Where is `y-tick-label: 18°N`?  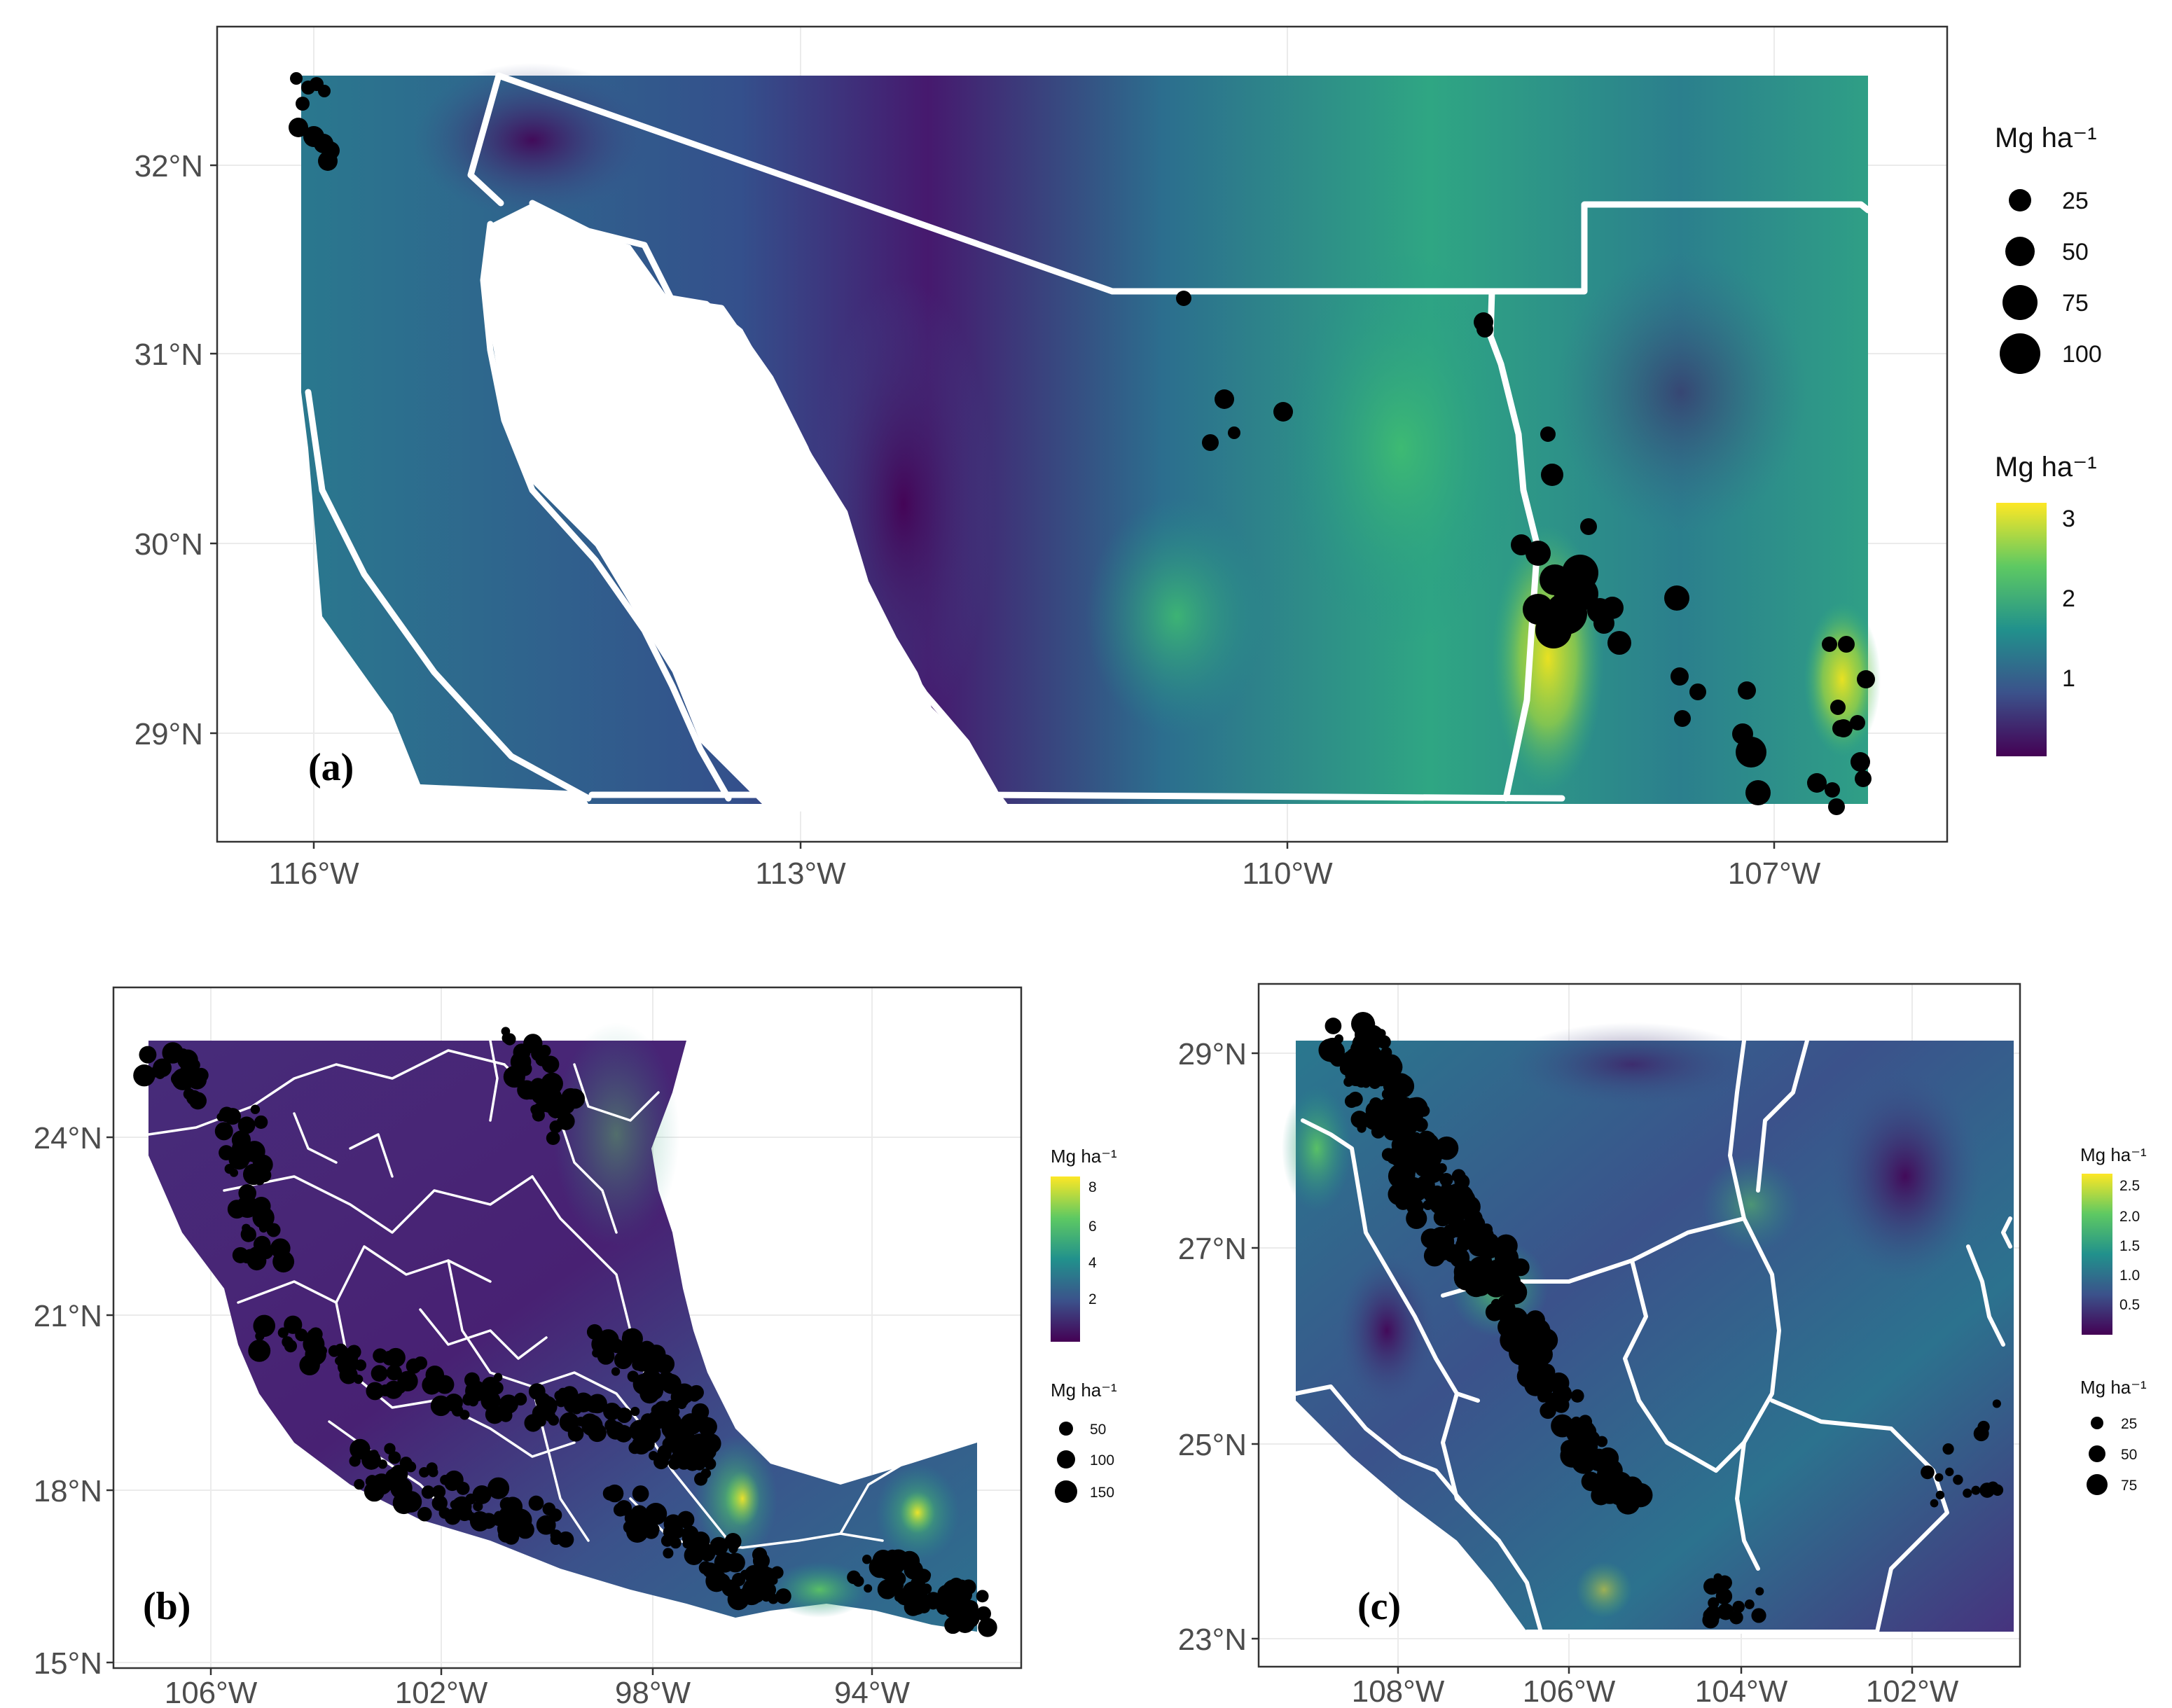 y-tick-label: 18°N is located at coordinates (68, 1491).